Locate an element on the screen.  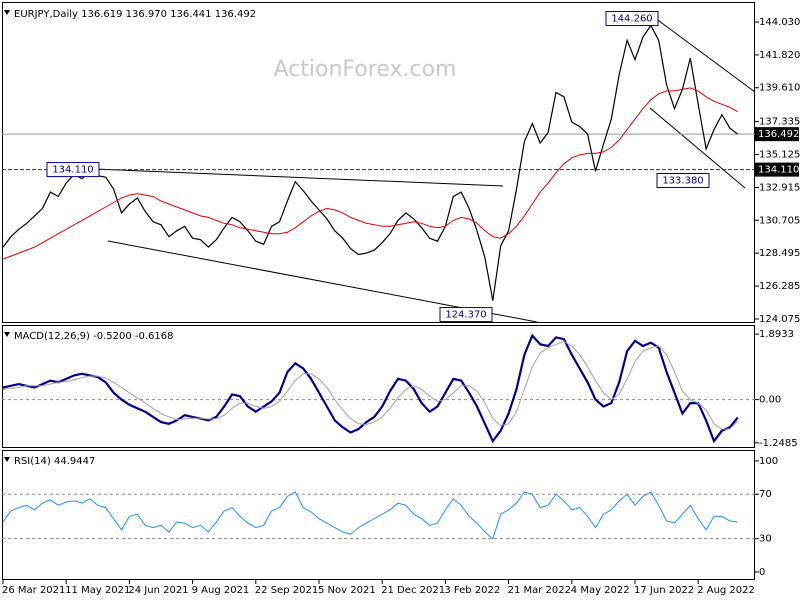
y-tick-label: 1.8933 is located at coordinates (776, 334).